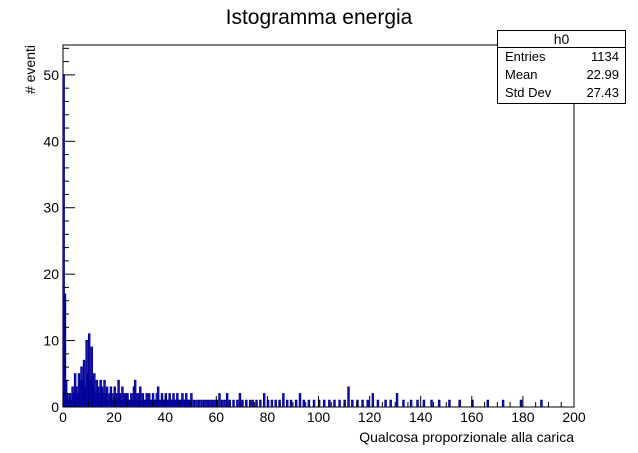  I want to click on stats-box-name: h0, so click(561, 39).